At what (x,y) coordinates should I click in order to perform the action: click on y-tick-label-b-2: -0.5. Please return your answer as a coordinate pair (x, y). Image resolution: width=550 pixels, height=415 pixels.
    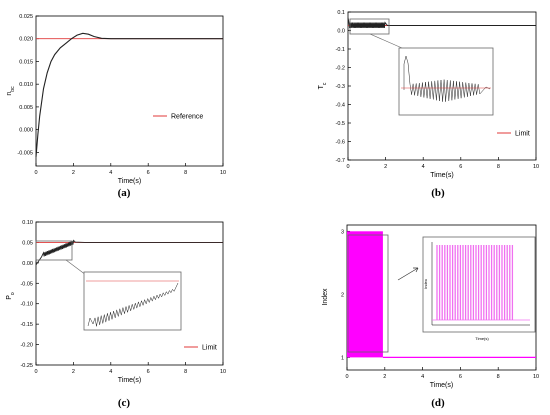
    Looking at the image, I should click on (340, 124).